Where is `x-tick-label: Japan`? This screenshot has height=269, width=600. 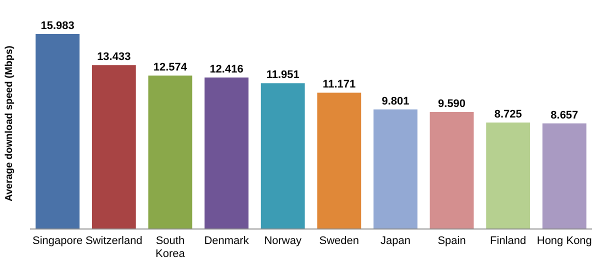
x-tick-label: Japan is located at coordinates (395, 241).